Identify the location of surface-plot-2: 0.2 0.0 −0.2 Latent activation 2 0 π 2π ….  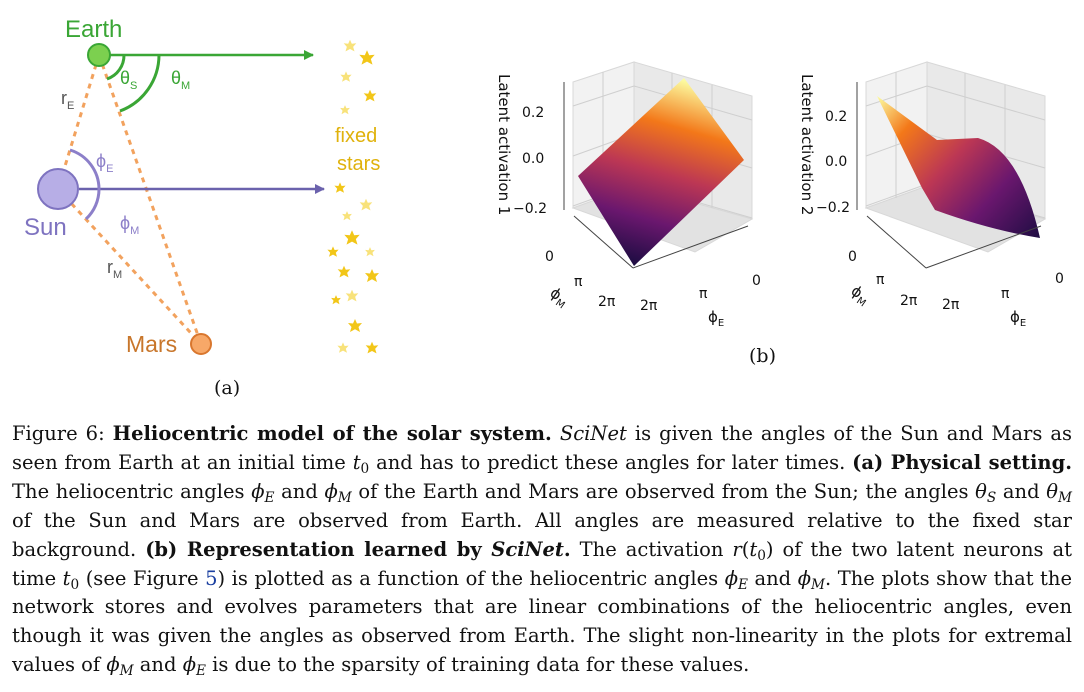
(931, 195).